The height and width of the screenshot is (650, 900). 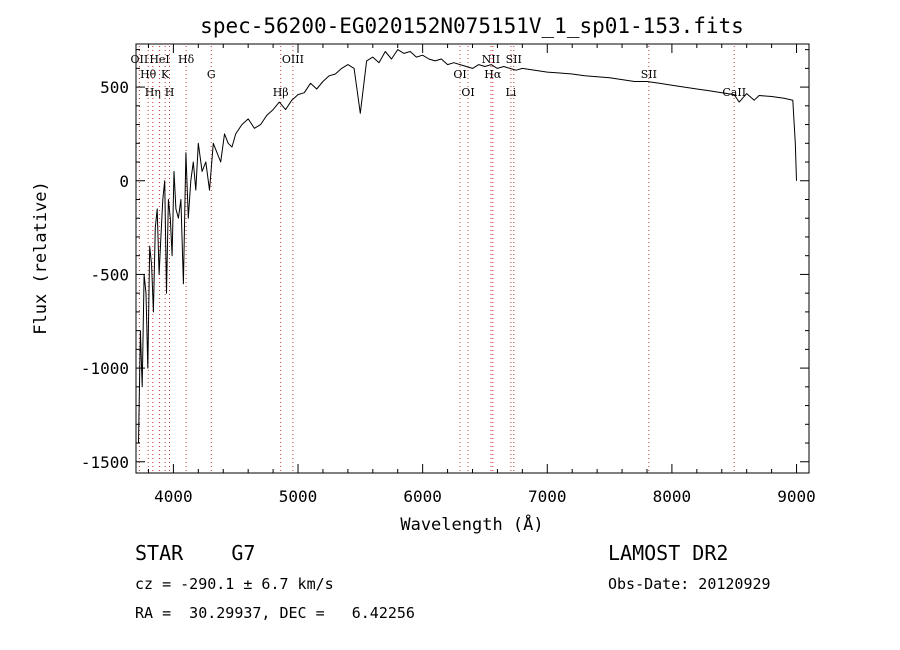 What do you see at coordinates (422, 496) in the screenshot?
I see `x-tick-label: 6000` at bounding box center [422, 496].